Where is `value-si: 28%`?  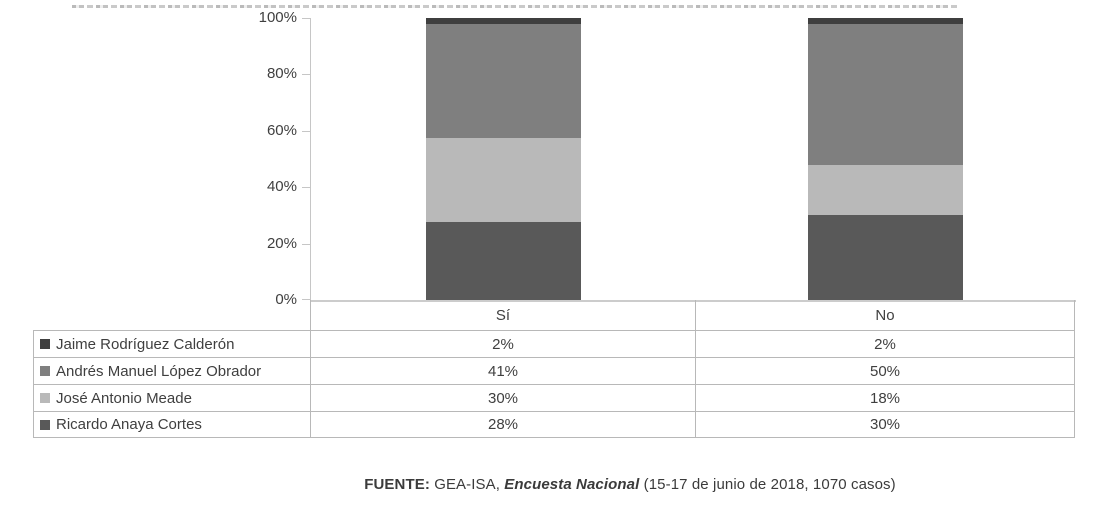 value-si: 28% is located at coordinates (502, 424).